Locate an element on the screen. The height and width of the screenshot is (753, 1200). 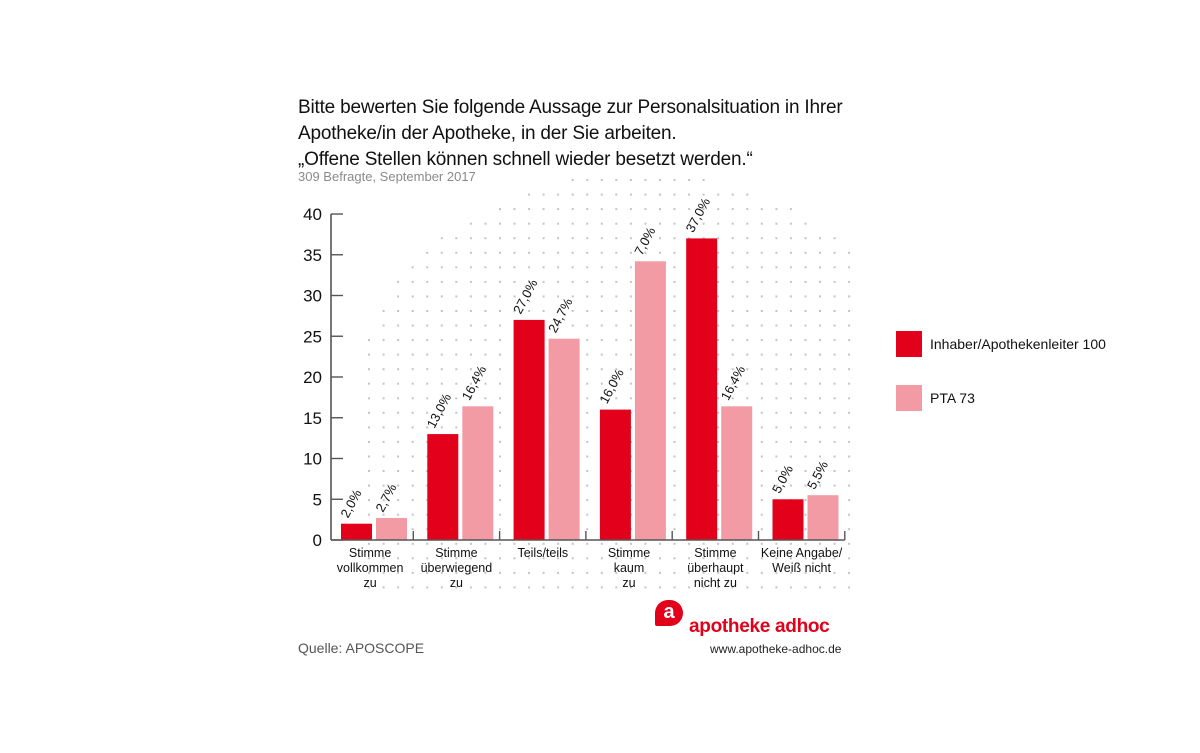
category-label: Stimme is located at coordinates (629, 553).